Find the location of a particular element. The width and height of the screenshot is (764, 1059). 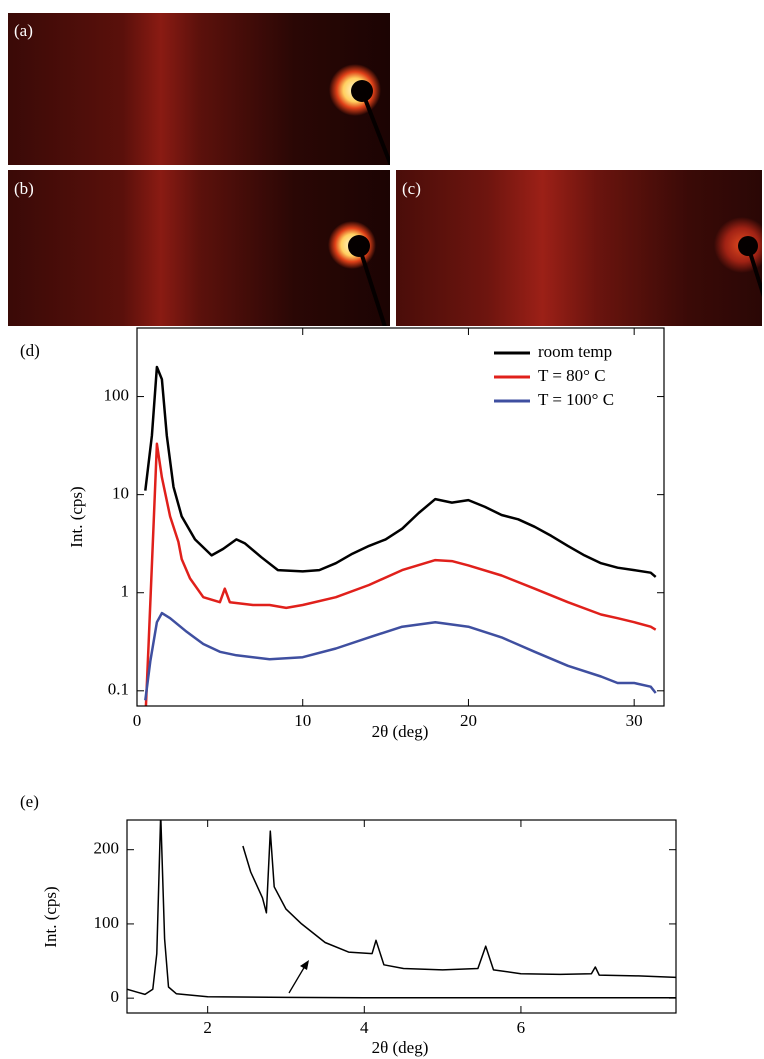

pattern-c is located at coordinates (579, 248).